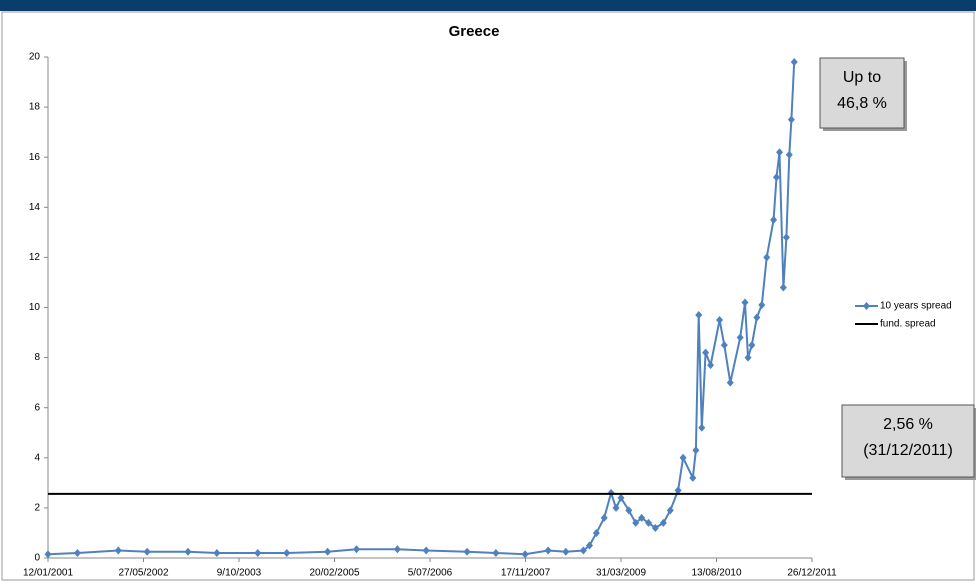 The height and width of the screenshot is (586, 976). I want to click on y-tick-label: 18, so click(35, 107).